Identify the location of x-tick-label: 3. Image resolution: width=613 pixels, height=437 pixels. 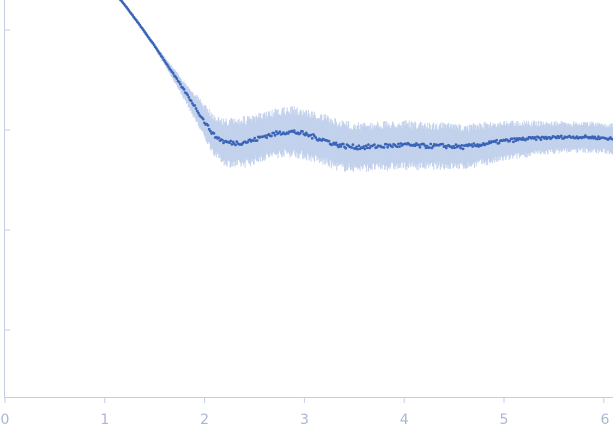
(304, 420).